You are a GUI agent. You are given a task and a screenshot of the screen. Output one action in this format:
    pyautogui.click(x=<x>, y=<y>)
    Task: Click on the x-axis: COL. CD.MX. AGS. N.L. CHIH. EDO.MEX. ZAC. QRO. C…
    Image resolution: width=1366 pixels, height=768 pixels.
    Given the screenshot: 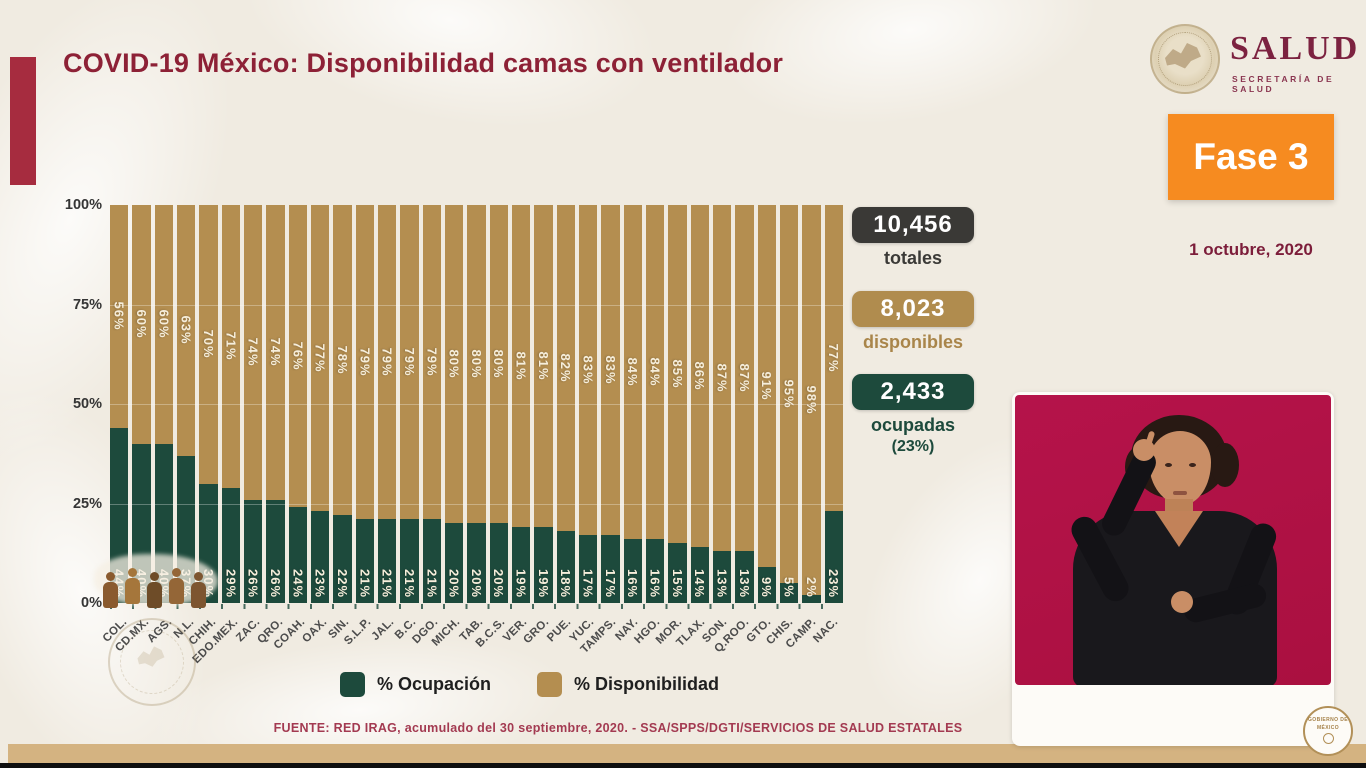 What is the action you would take?
    pyautogui.click(x=472, y=639)
    